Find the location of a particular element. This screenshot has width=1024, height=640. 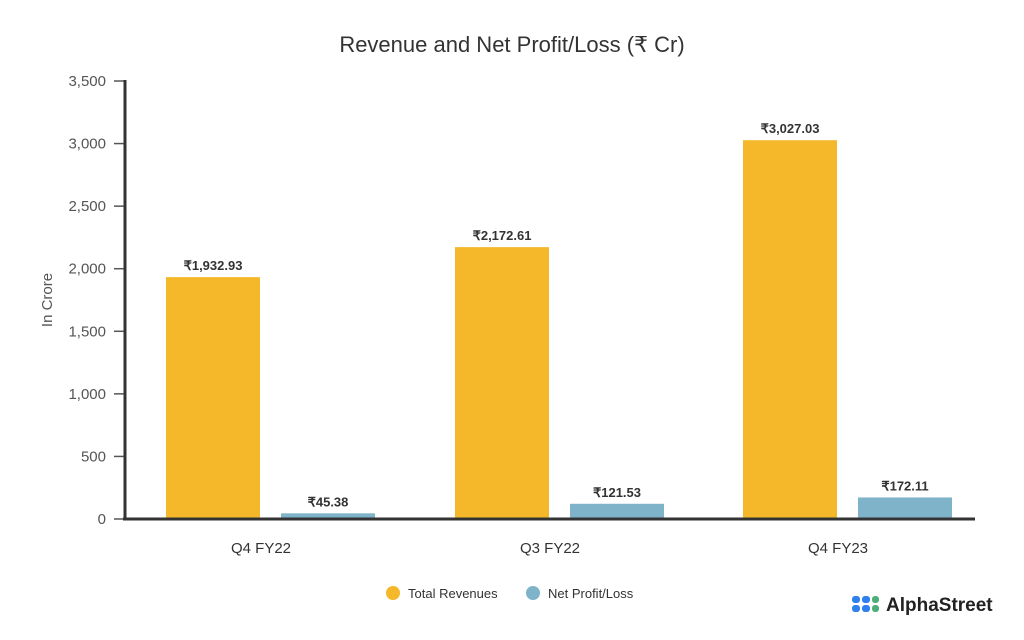

y-tick-label: 2,000 is located at coordinates (87, 269).